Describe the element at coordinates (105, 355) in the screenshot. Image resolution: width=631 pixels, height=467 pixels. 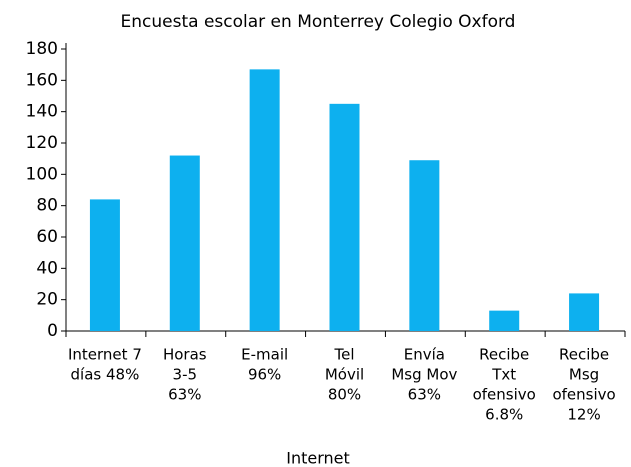
I see `x-tick-label: Internet 7` at that location.